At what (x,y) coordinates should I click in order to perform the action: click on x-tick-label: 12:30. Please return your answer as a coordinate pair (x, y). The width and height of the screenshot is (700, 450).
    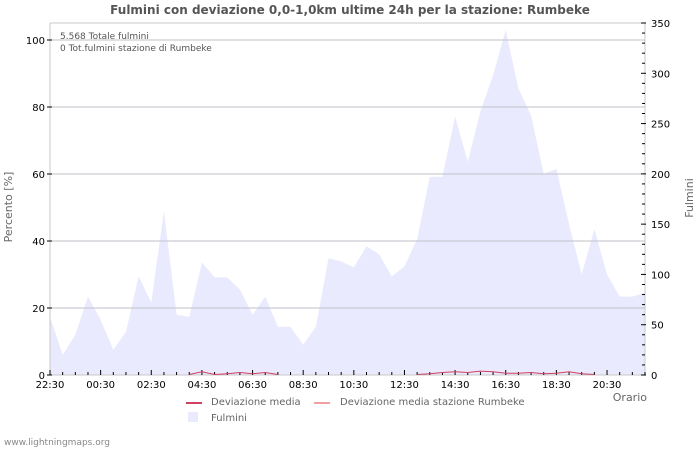
    Looking at the image, I should click on (404, 385).